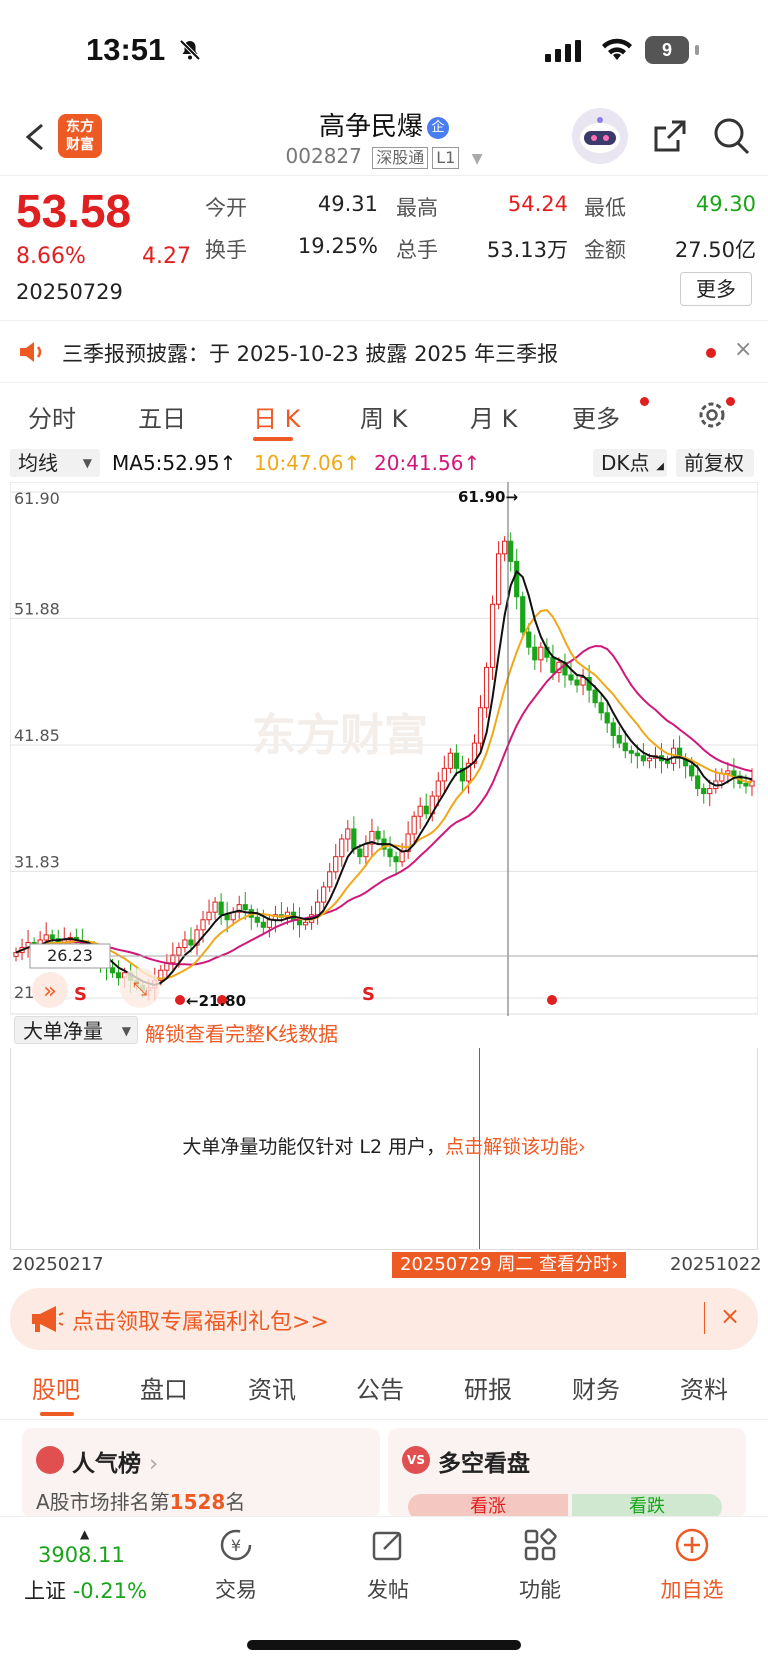 This screenshot has width=768, height=1665. I want to click on content-tabs: 股吧 盘口 资讯 公告 研报 财务 资料, so click(384, 1388).